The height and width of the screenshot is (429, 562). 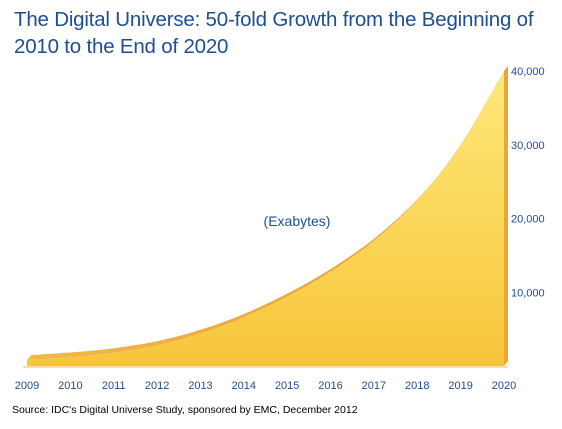 What do you see at coordinates (27, 386) in the screenshot?
I see `x-tick-label: 2009` at bounding box center [27, 386].